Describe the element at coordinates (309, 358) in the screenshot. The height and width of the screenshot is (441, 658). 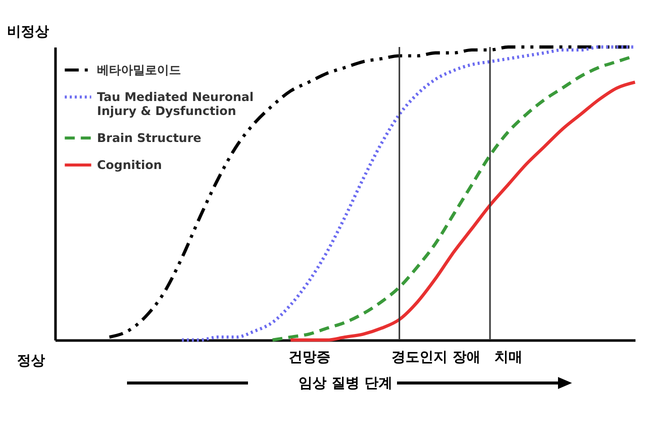
I see `x-tick-label: 건망증` at that location.